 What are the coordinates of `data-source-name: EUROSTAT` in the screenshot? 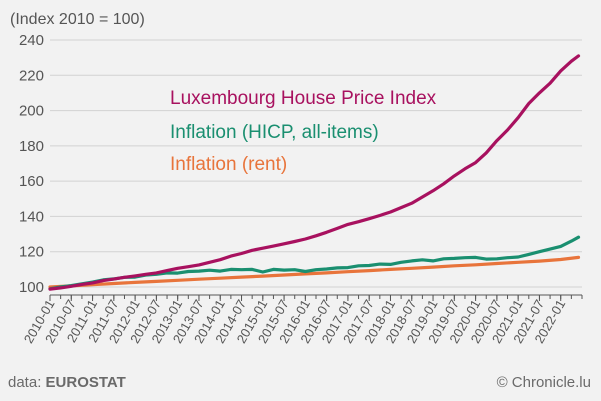 It's located at (85, 382).